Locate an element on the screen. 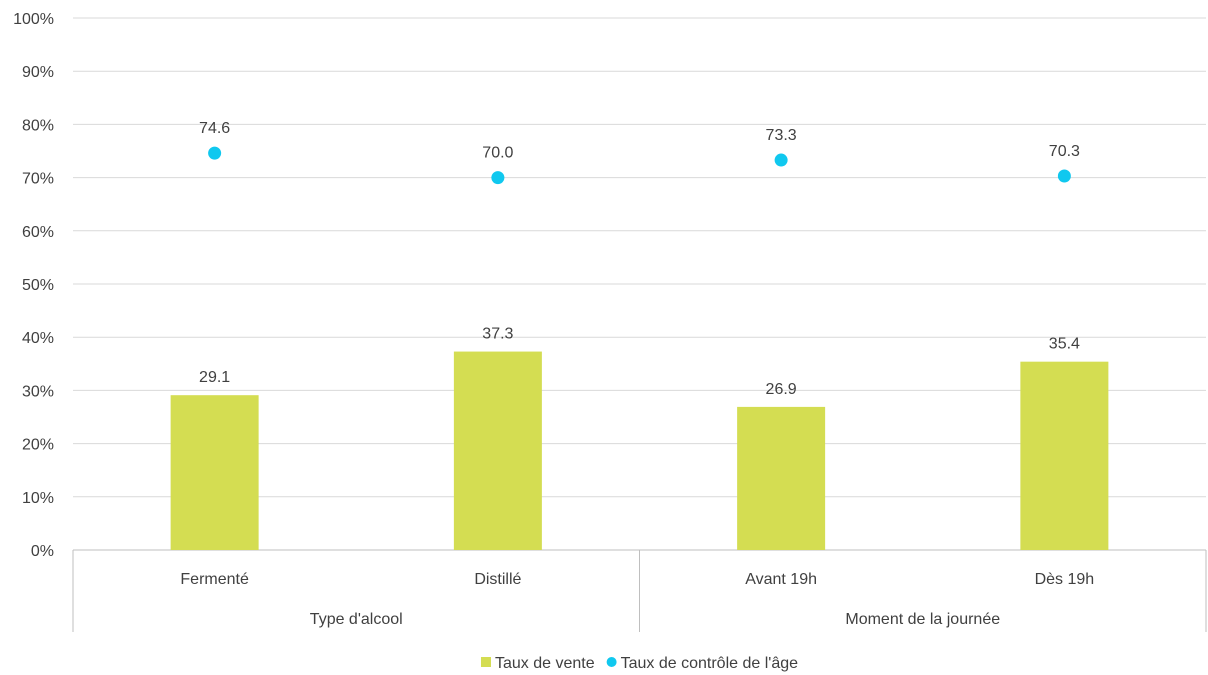 The height and width of the screenshot is (675, 1208). x-category-label: Fermenté is located at coordinates (214, 579).